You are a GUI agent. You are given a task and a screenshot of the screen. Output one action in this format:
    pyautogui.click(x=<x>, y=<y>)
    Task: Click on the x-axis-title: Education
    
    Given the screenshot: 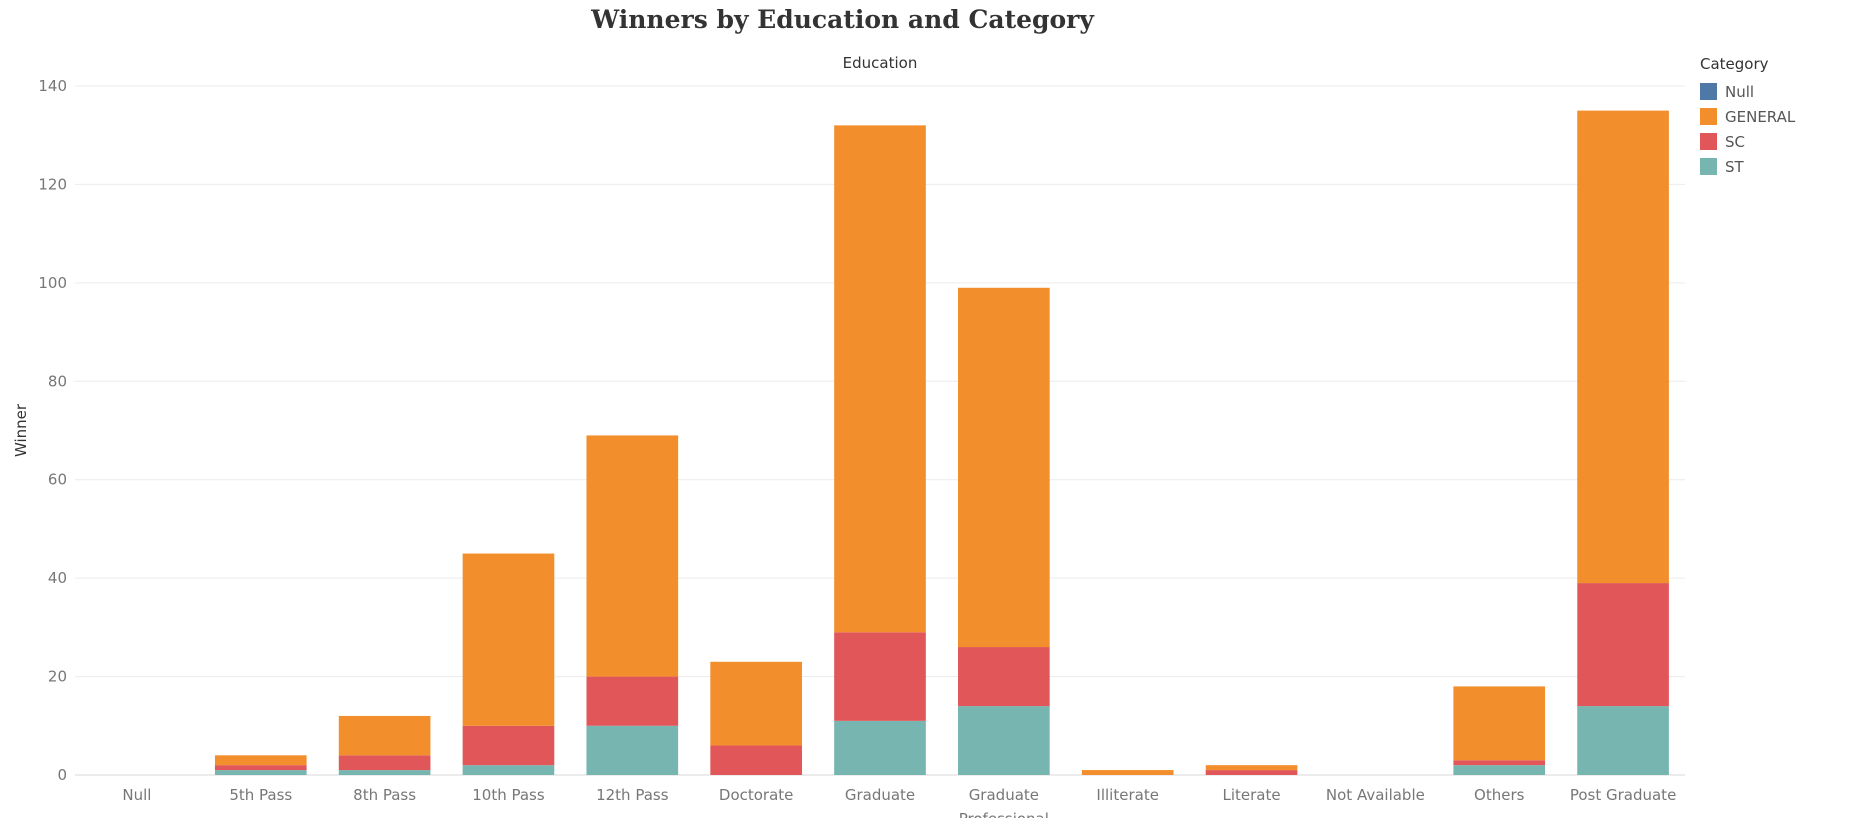 What is the action you would take?
    pyautogui.click(x=880, y=63)
    